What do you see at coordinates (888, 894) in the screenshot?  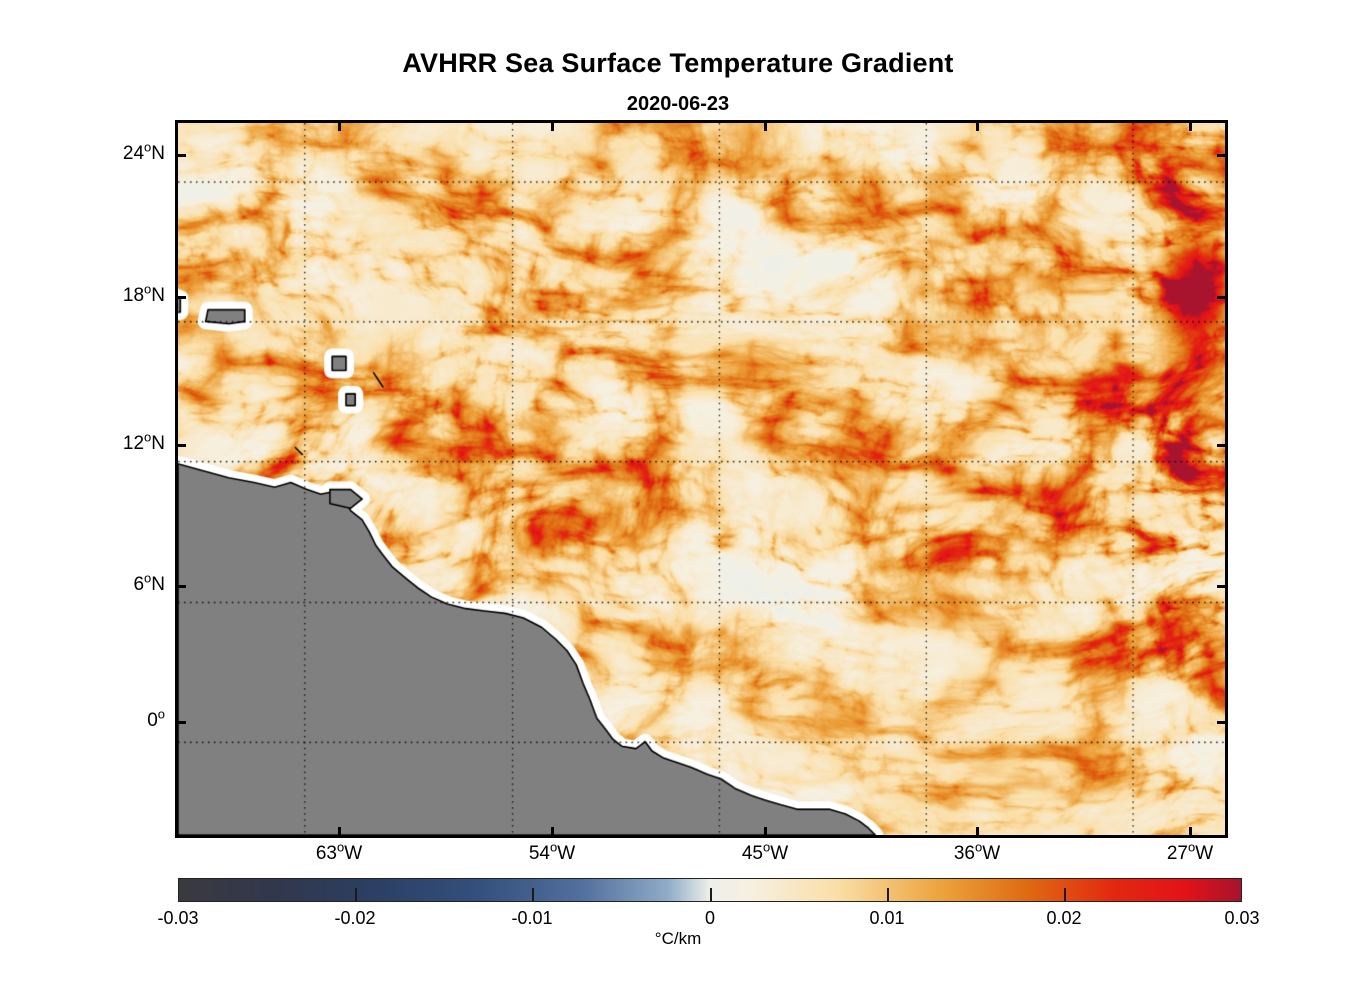 I see `colorbar-tick-0.01` at bounding box center [888, 894].